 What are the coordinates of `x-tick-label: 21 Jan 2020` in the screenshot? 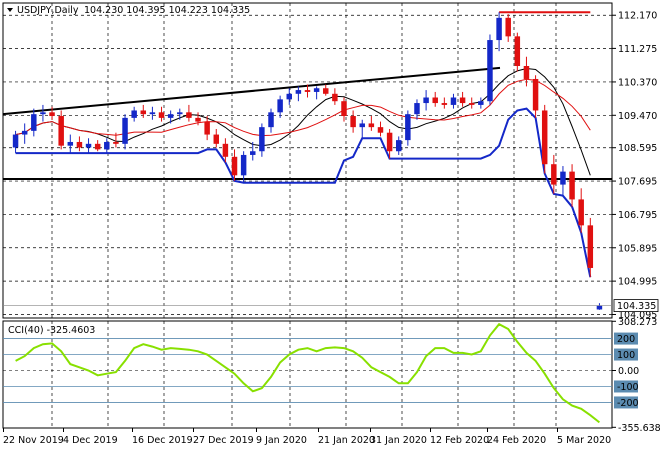 It's located at (346, 440).